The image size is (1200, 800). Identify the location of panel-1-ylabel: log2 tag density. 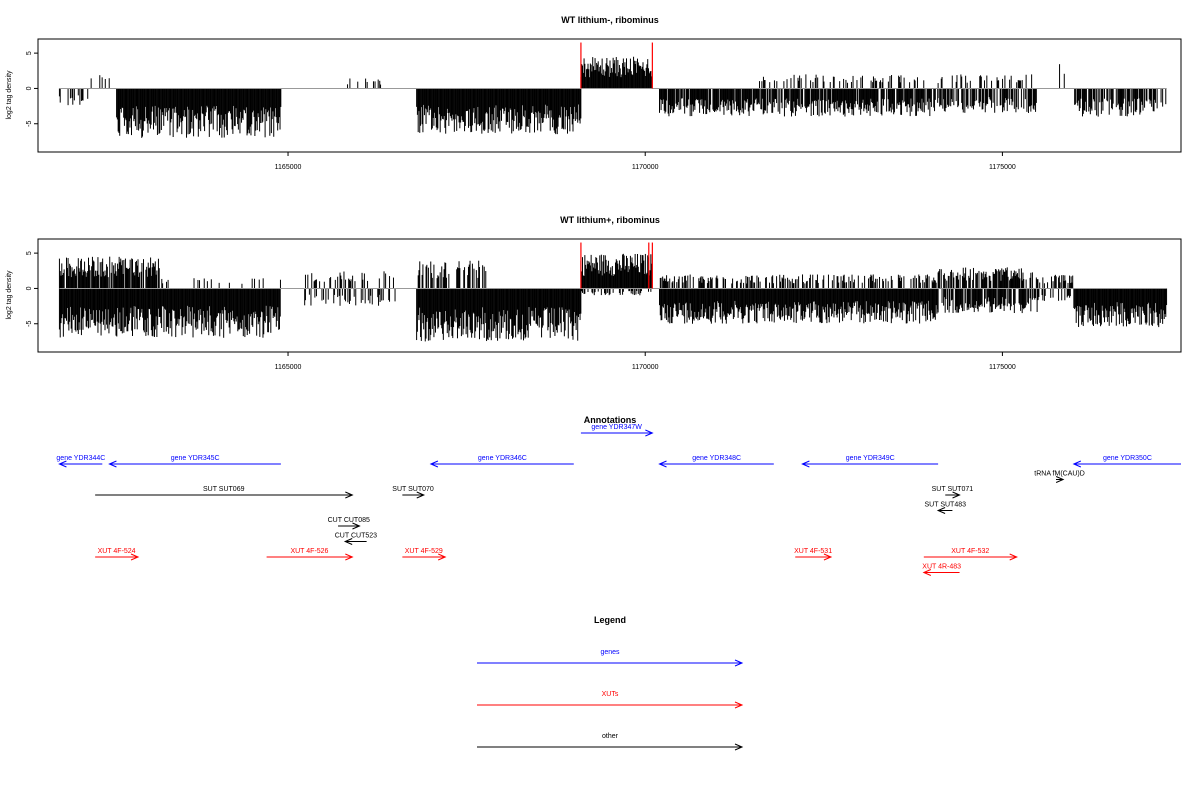
(9, 95).